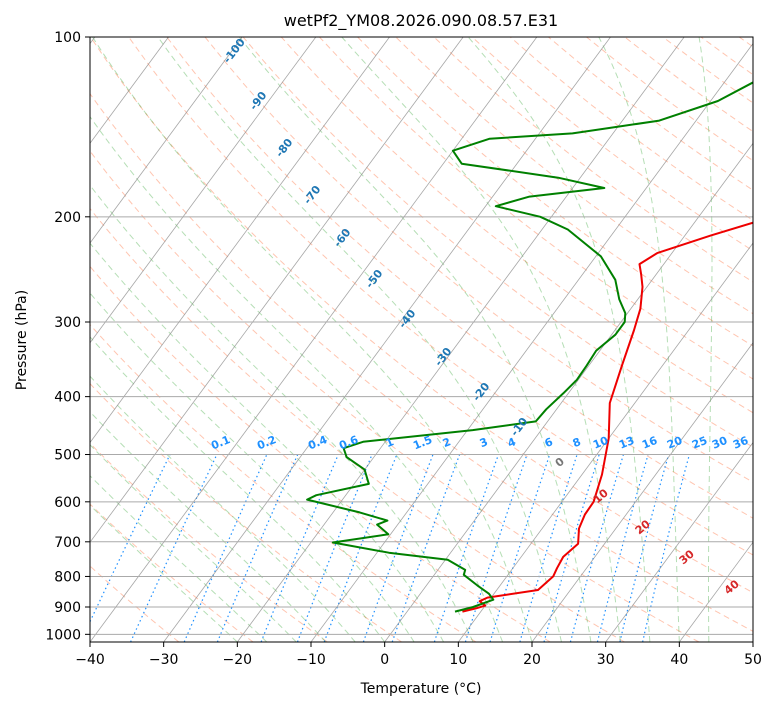  Describe the element at coordinates (63, 635) in the screenshot. I see `y-tick-label: 1000` at that location.